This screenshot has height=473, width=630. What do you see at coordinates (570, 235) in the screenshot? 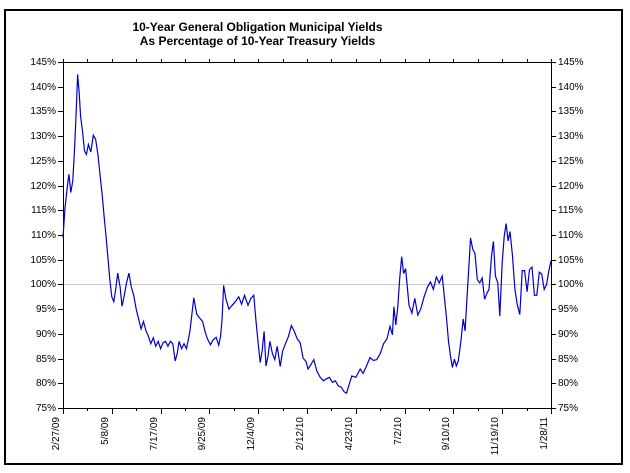
I see `y-axis-label-right: 110%` at bounding box center [570, 235].